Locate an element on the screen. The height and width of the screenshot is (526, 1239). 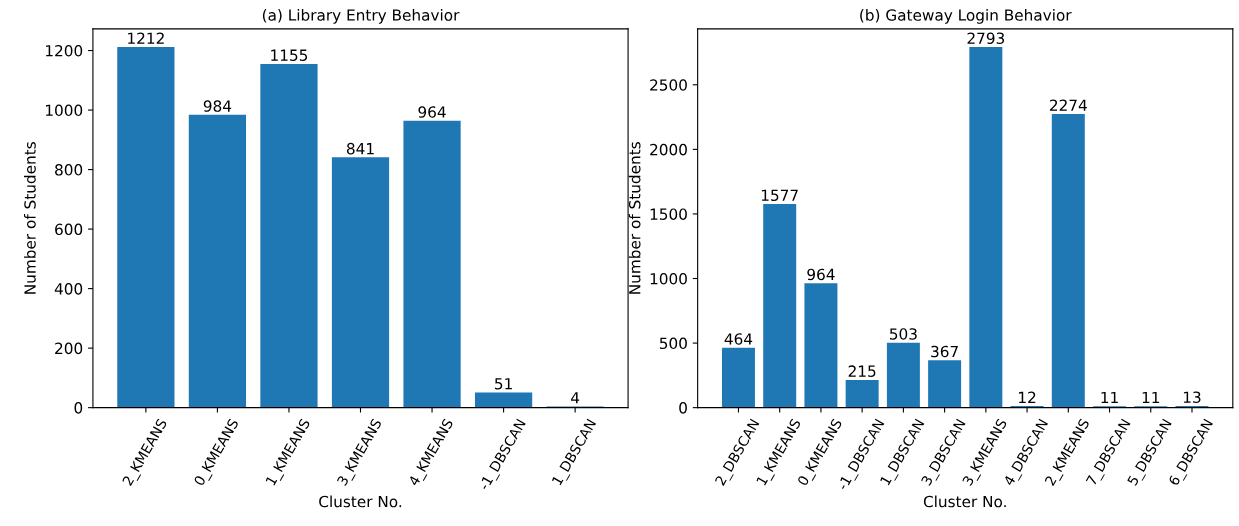
data-label: 13 is located at coordinates (1192, 397).